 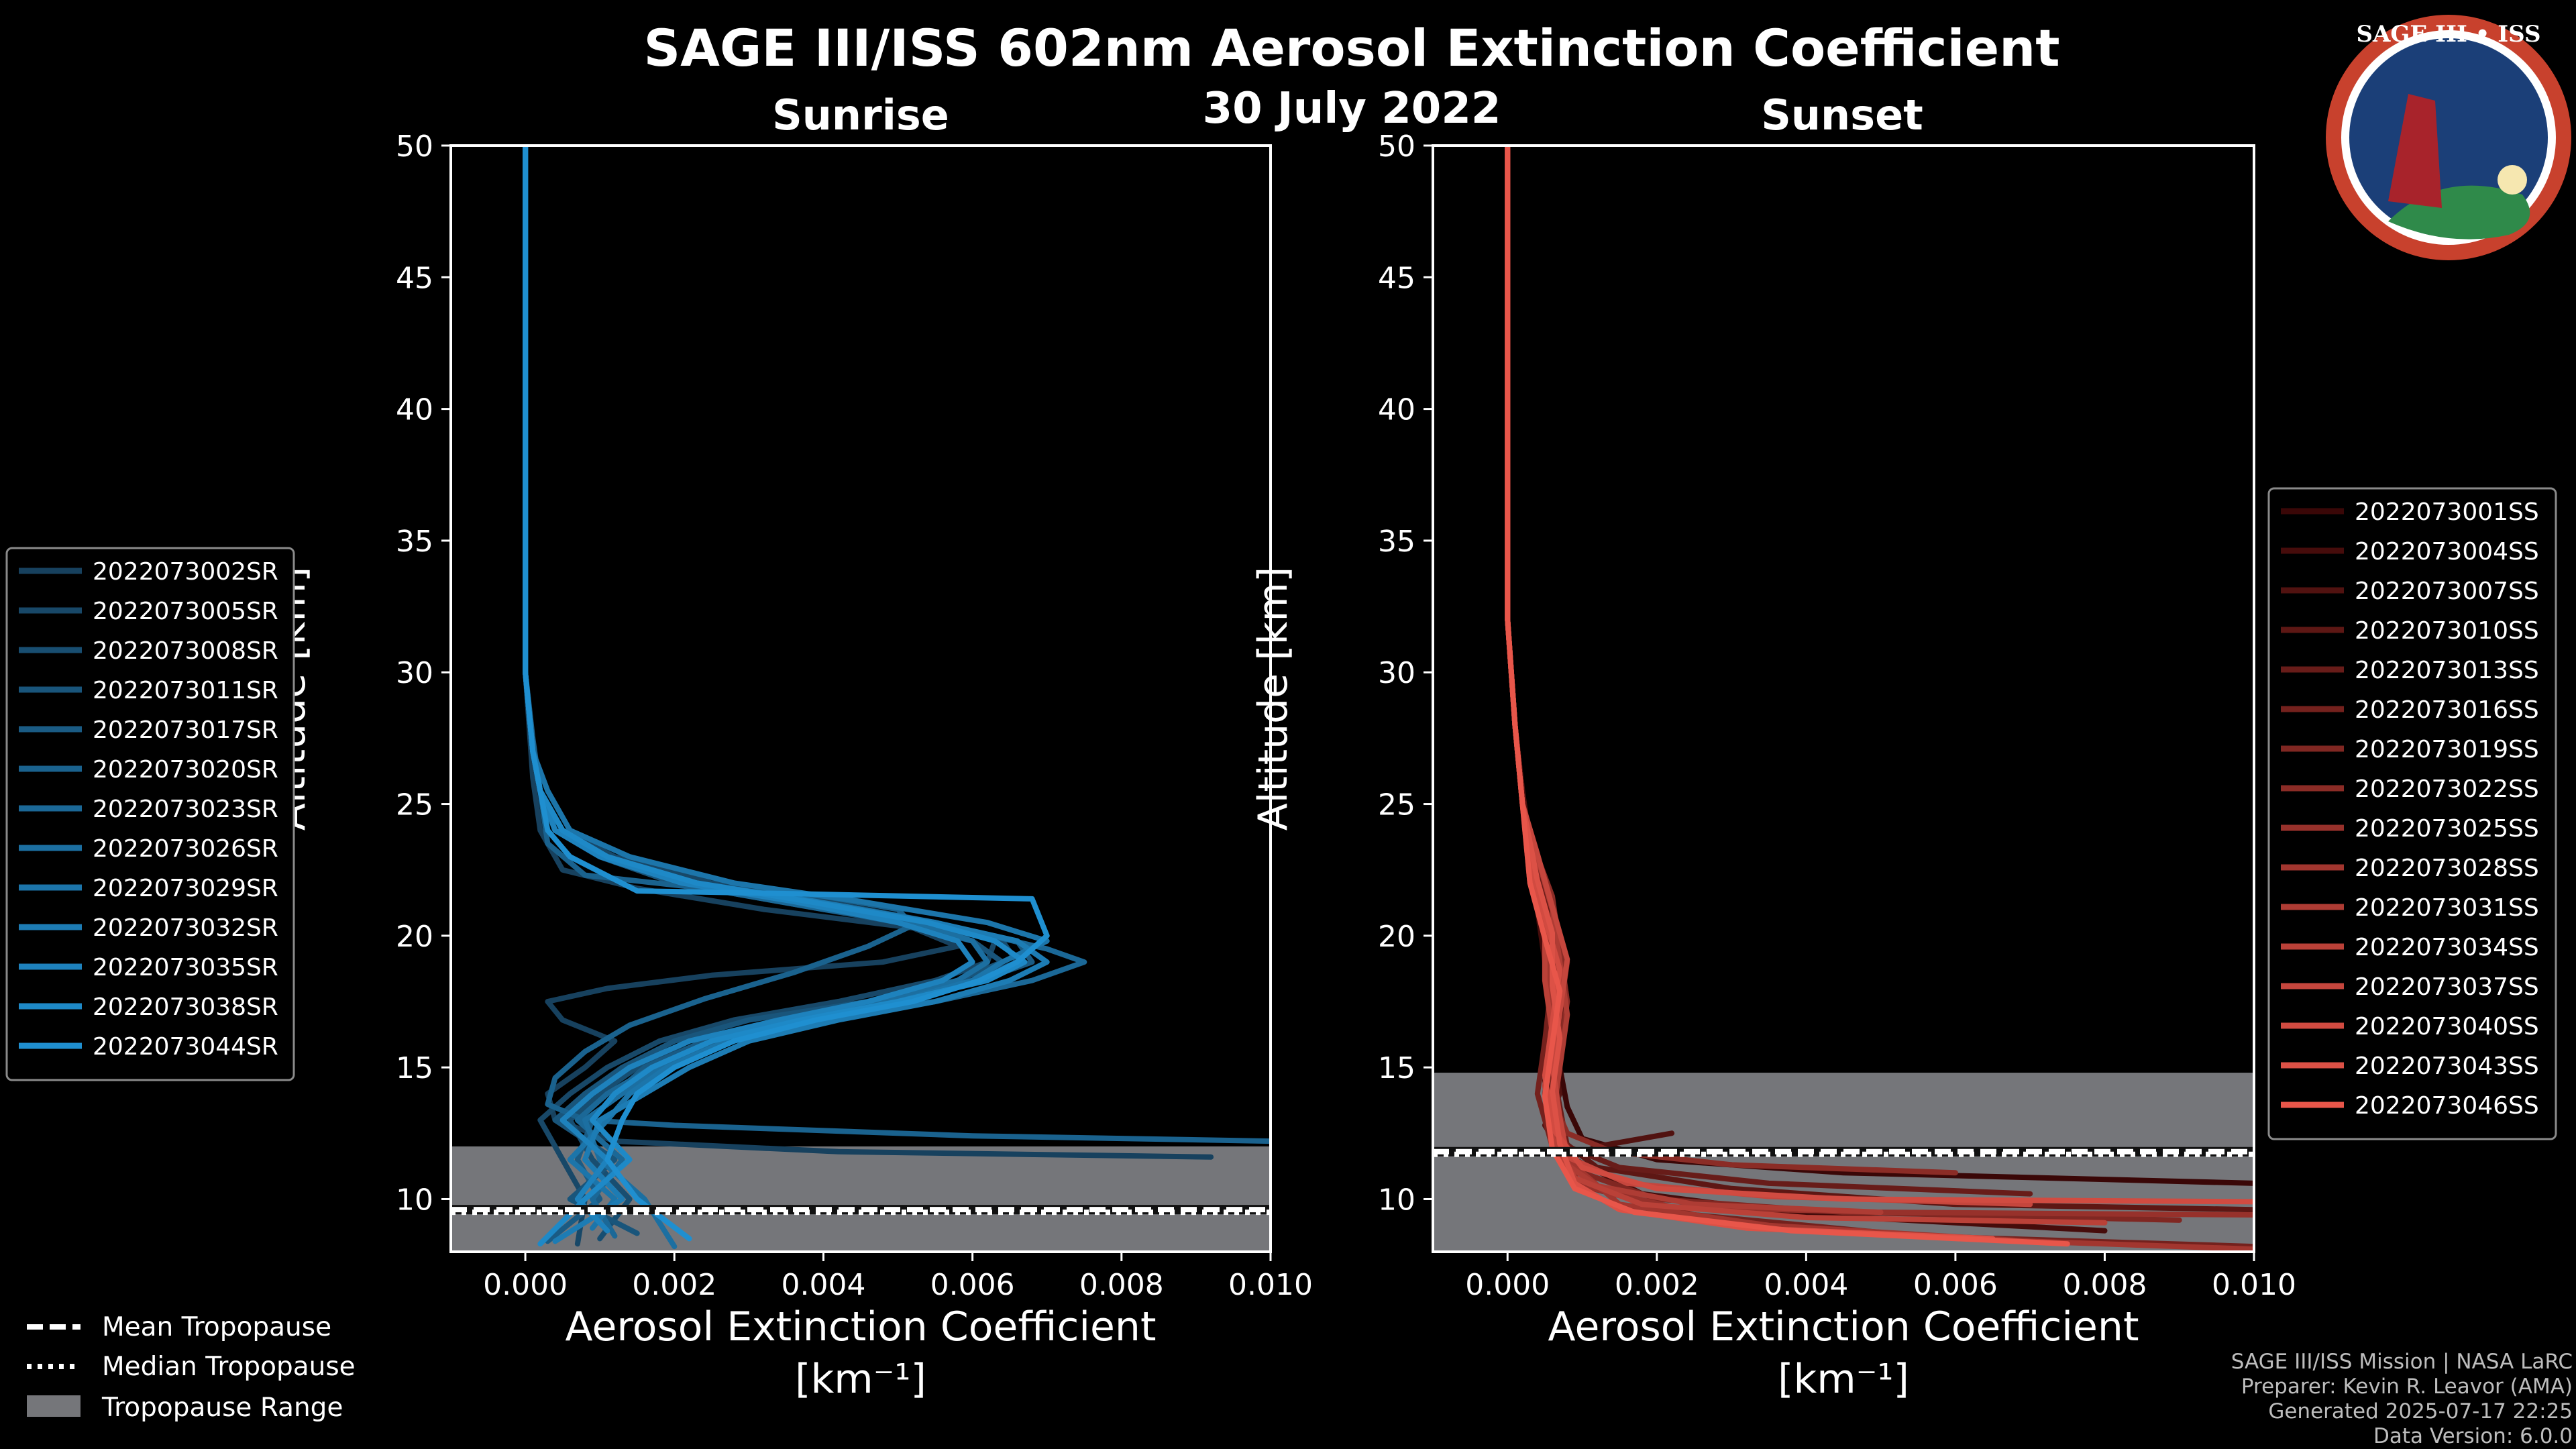 What do you see at coordinates (185, 1007) in the screenshot?
I see `legend-label-2022073038SR: 2022073038SR` at bounding box center [185, 1007].